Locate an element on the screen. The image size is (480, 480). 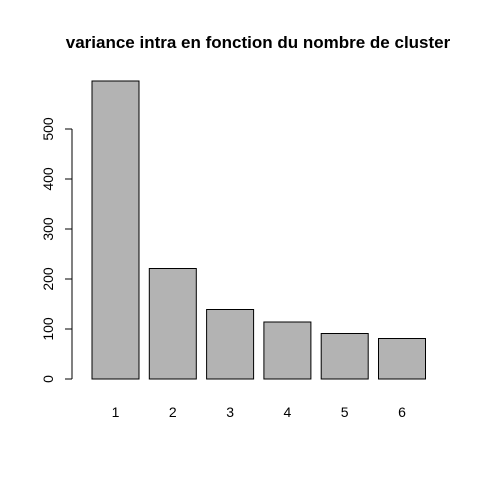
y-tick-label-200: 200 is located at coordinates (48, 279).